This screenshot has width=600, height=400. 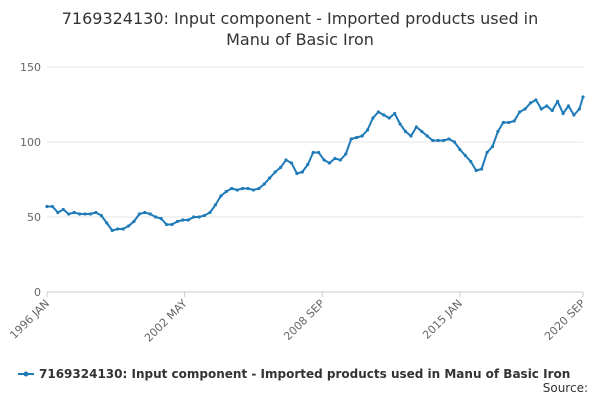 What do you see at coordinates (442, 319) in the screenshot?
I see `x-tick-label: 2015 JAN` at bounding box center [442, 319].